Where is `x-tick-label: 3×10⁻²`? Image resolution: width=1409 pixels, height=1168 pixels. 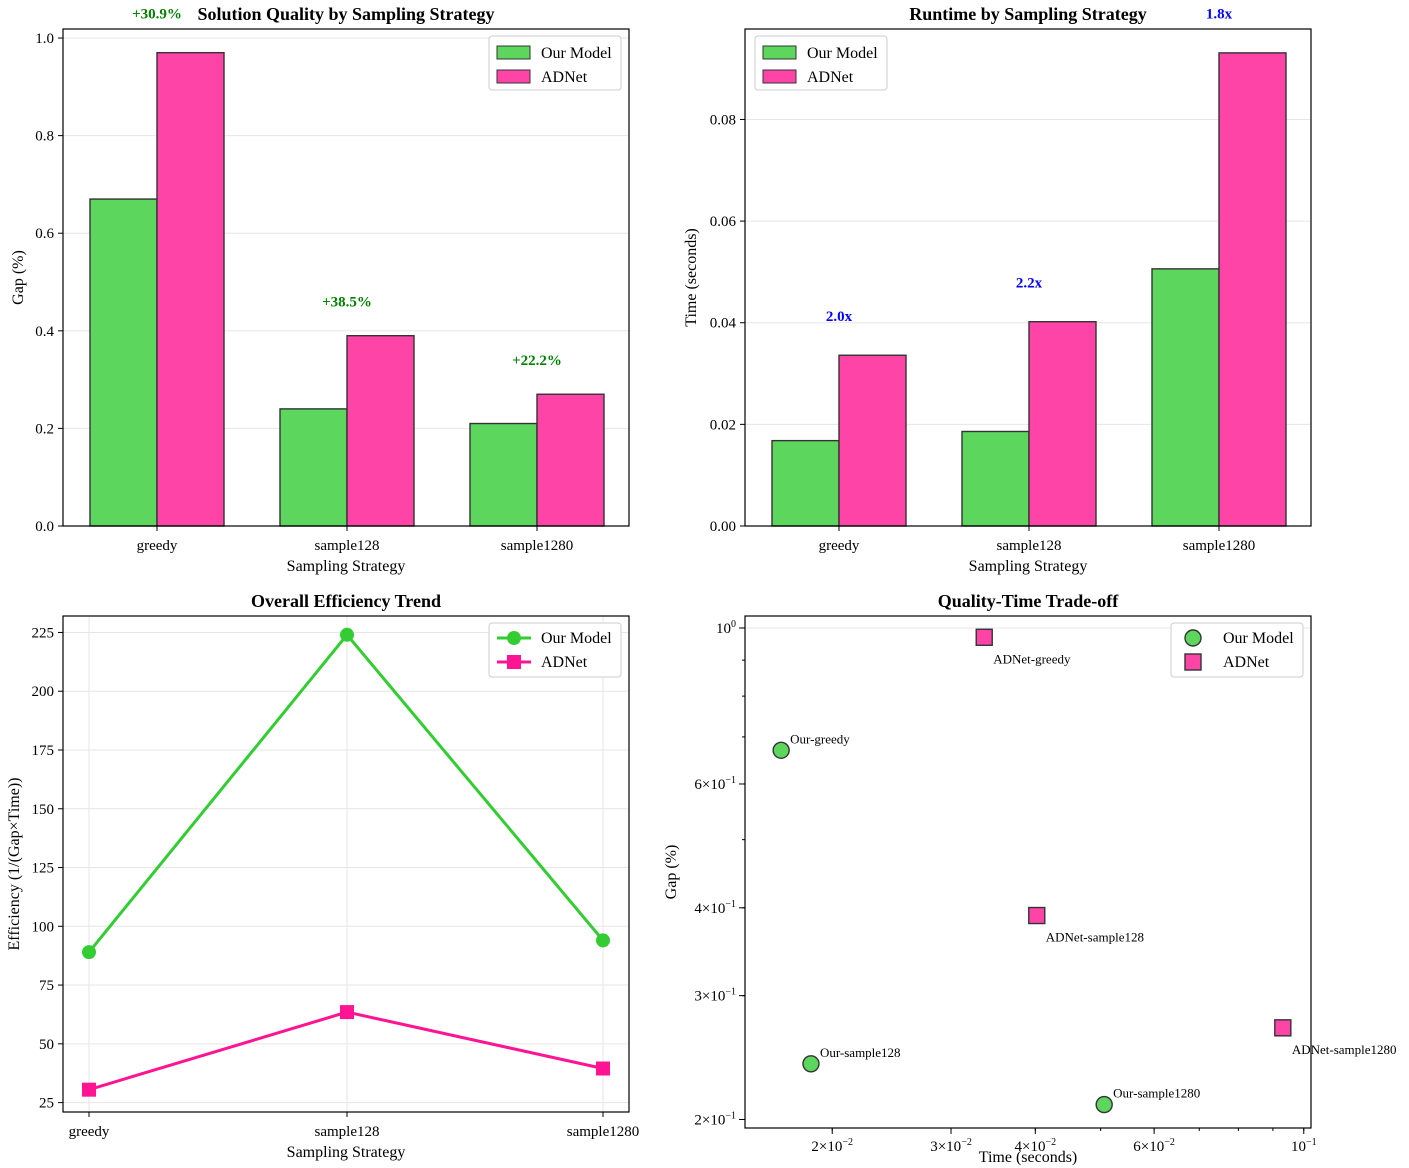
x-tick-label: 3×10⁻² is located at coordinates (951, 1146).